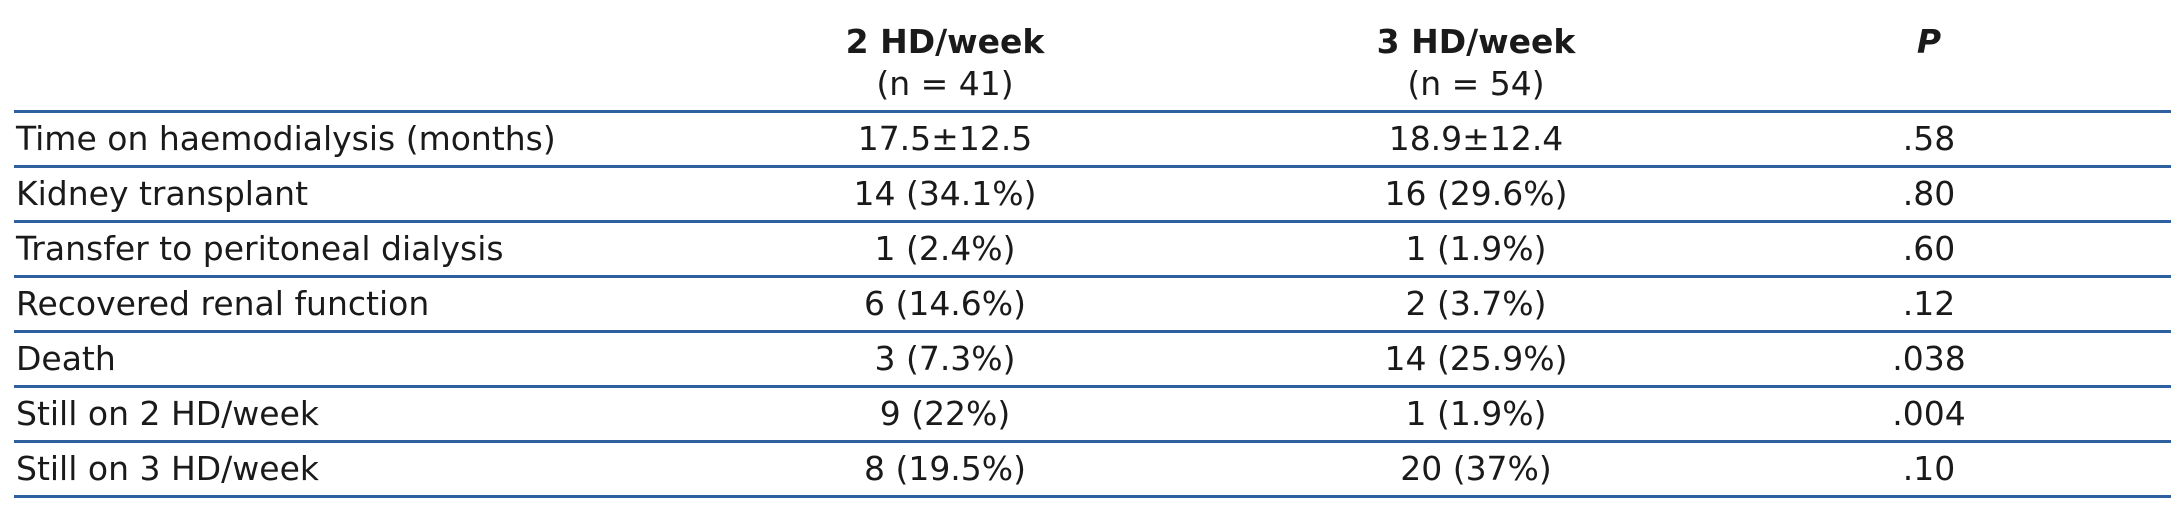 Image resolution: width=2176 pixels, height=516 pixels. I want to click on row-value: 14 (25.9%), so click(1476, 358).